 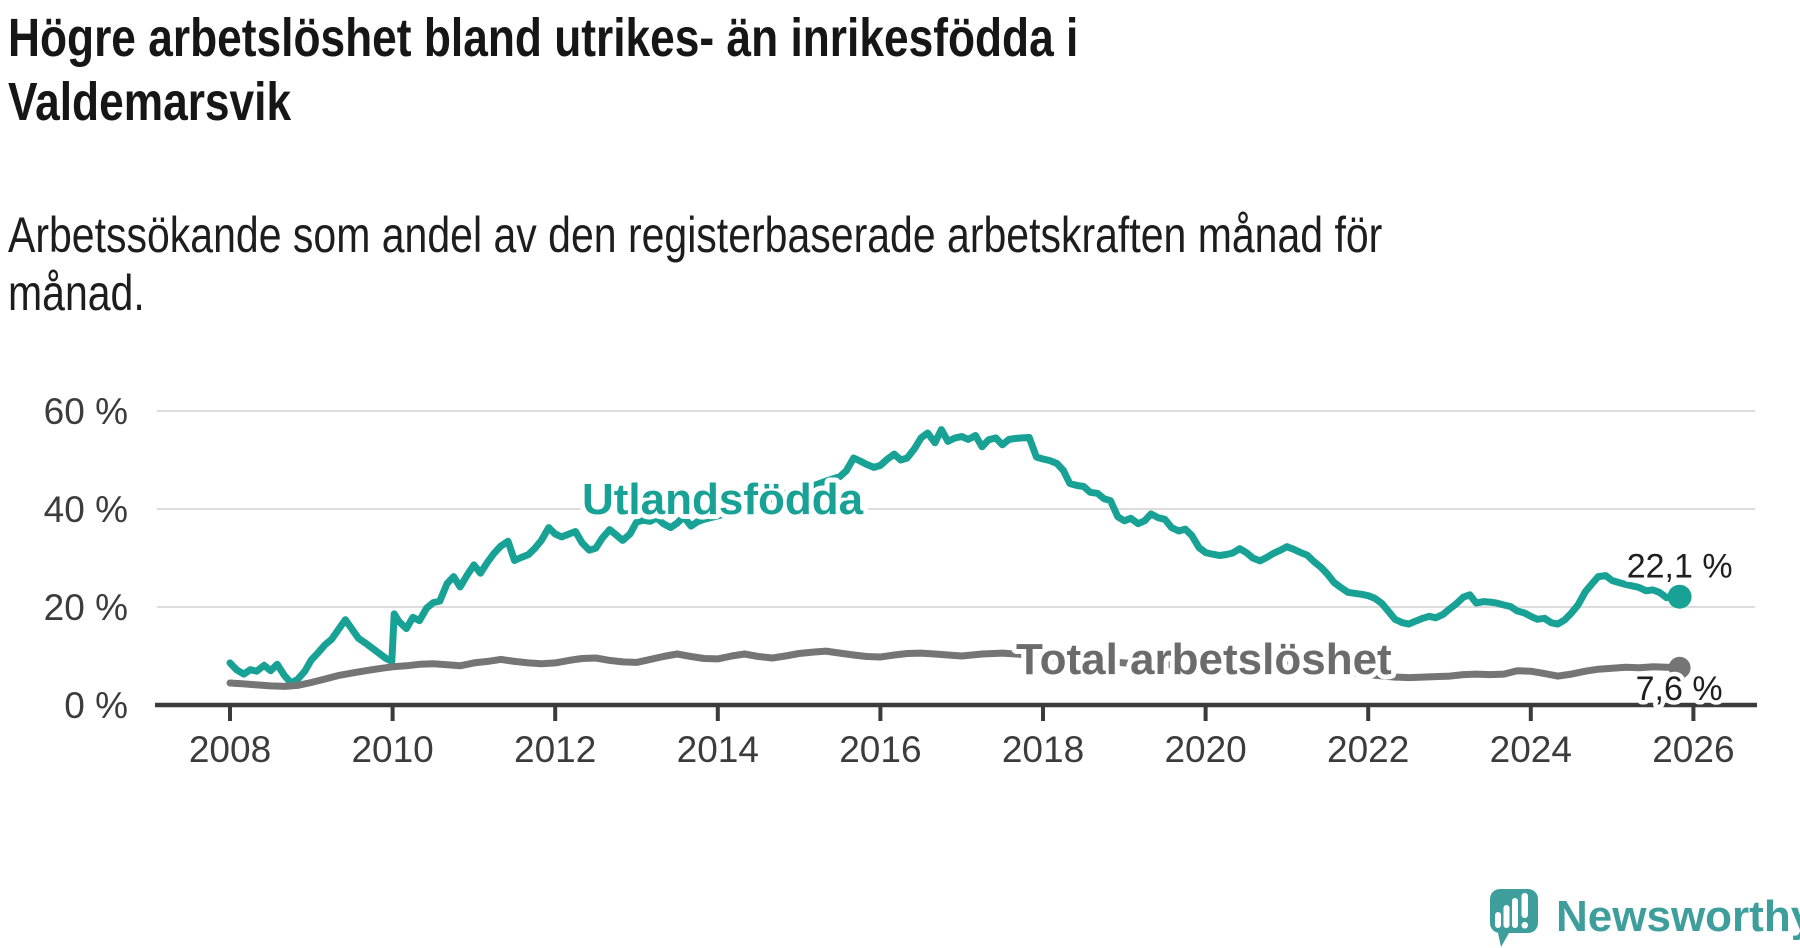 I want to click on bar-chart-bar1-icon, so click(x=1498, y=920).